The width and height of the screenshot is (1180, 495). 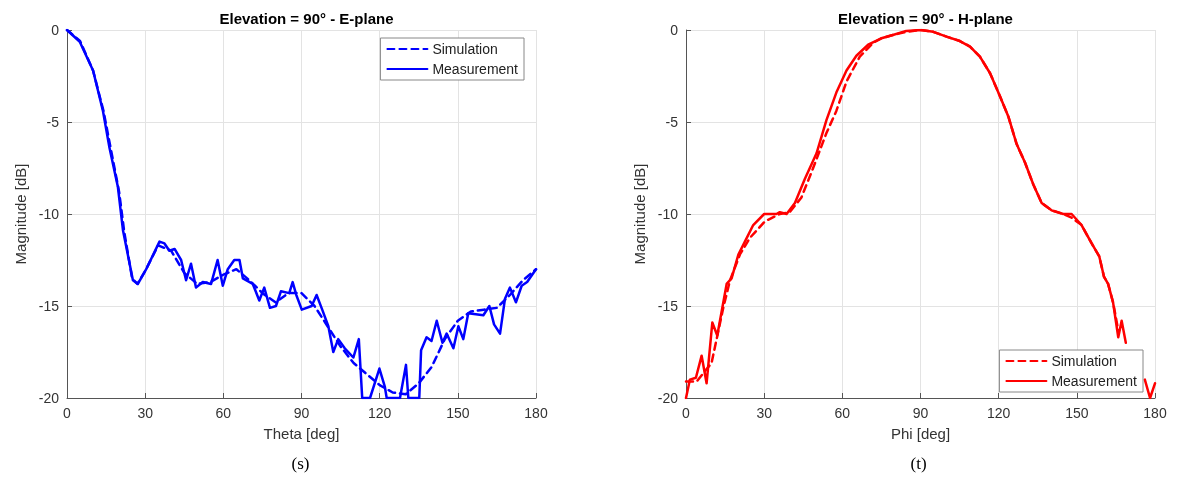 I want to click on text: (t), so click(x=918, y=463).